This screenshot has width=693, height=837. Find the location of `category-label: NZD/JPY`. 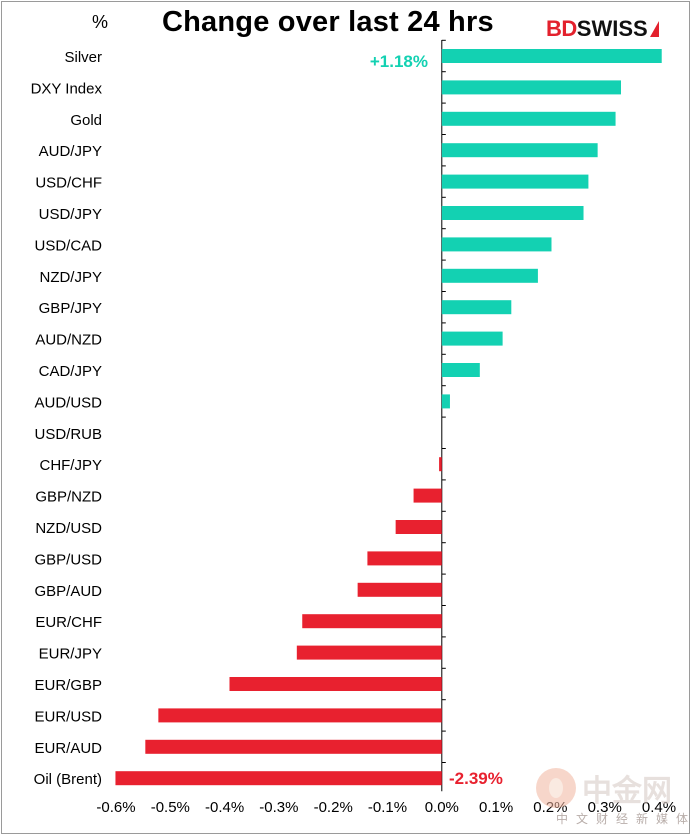

category-label: NZD/JPY is located at coordinates (70, 277).